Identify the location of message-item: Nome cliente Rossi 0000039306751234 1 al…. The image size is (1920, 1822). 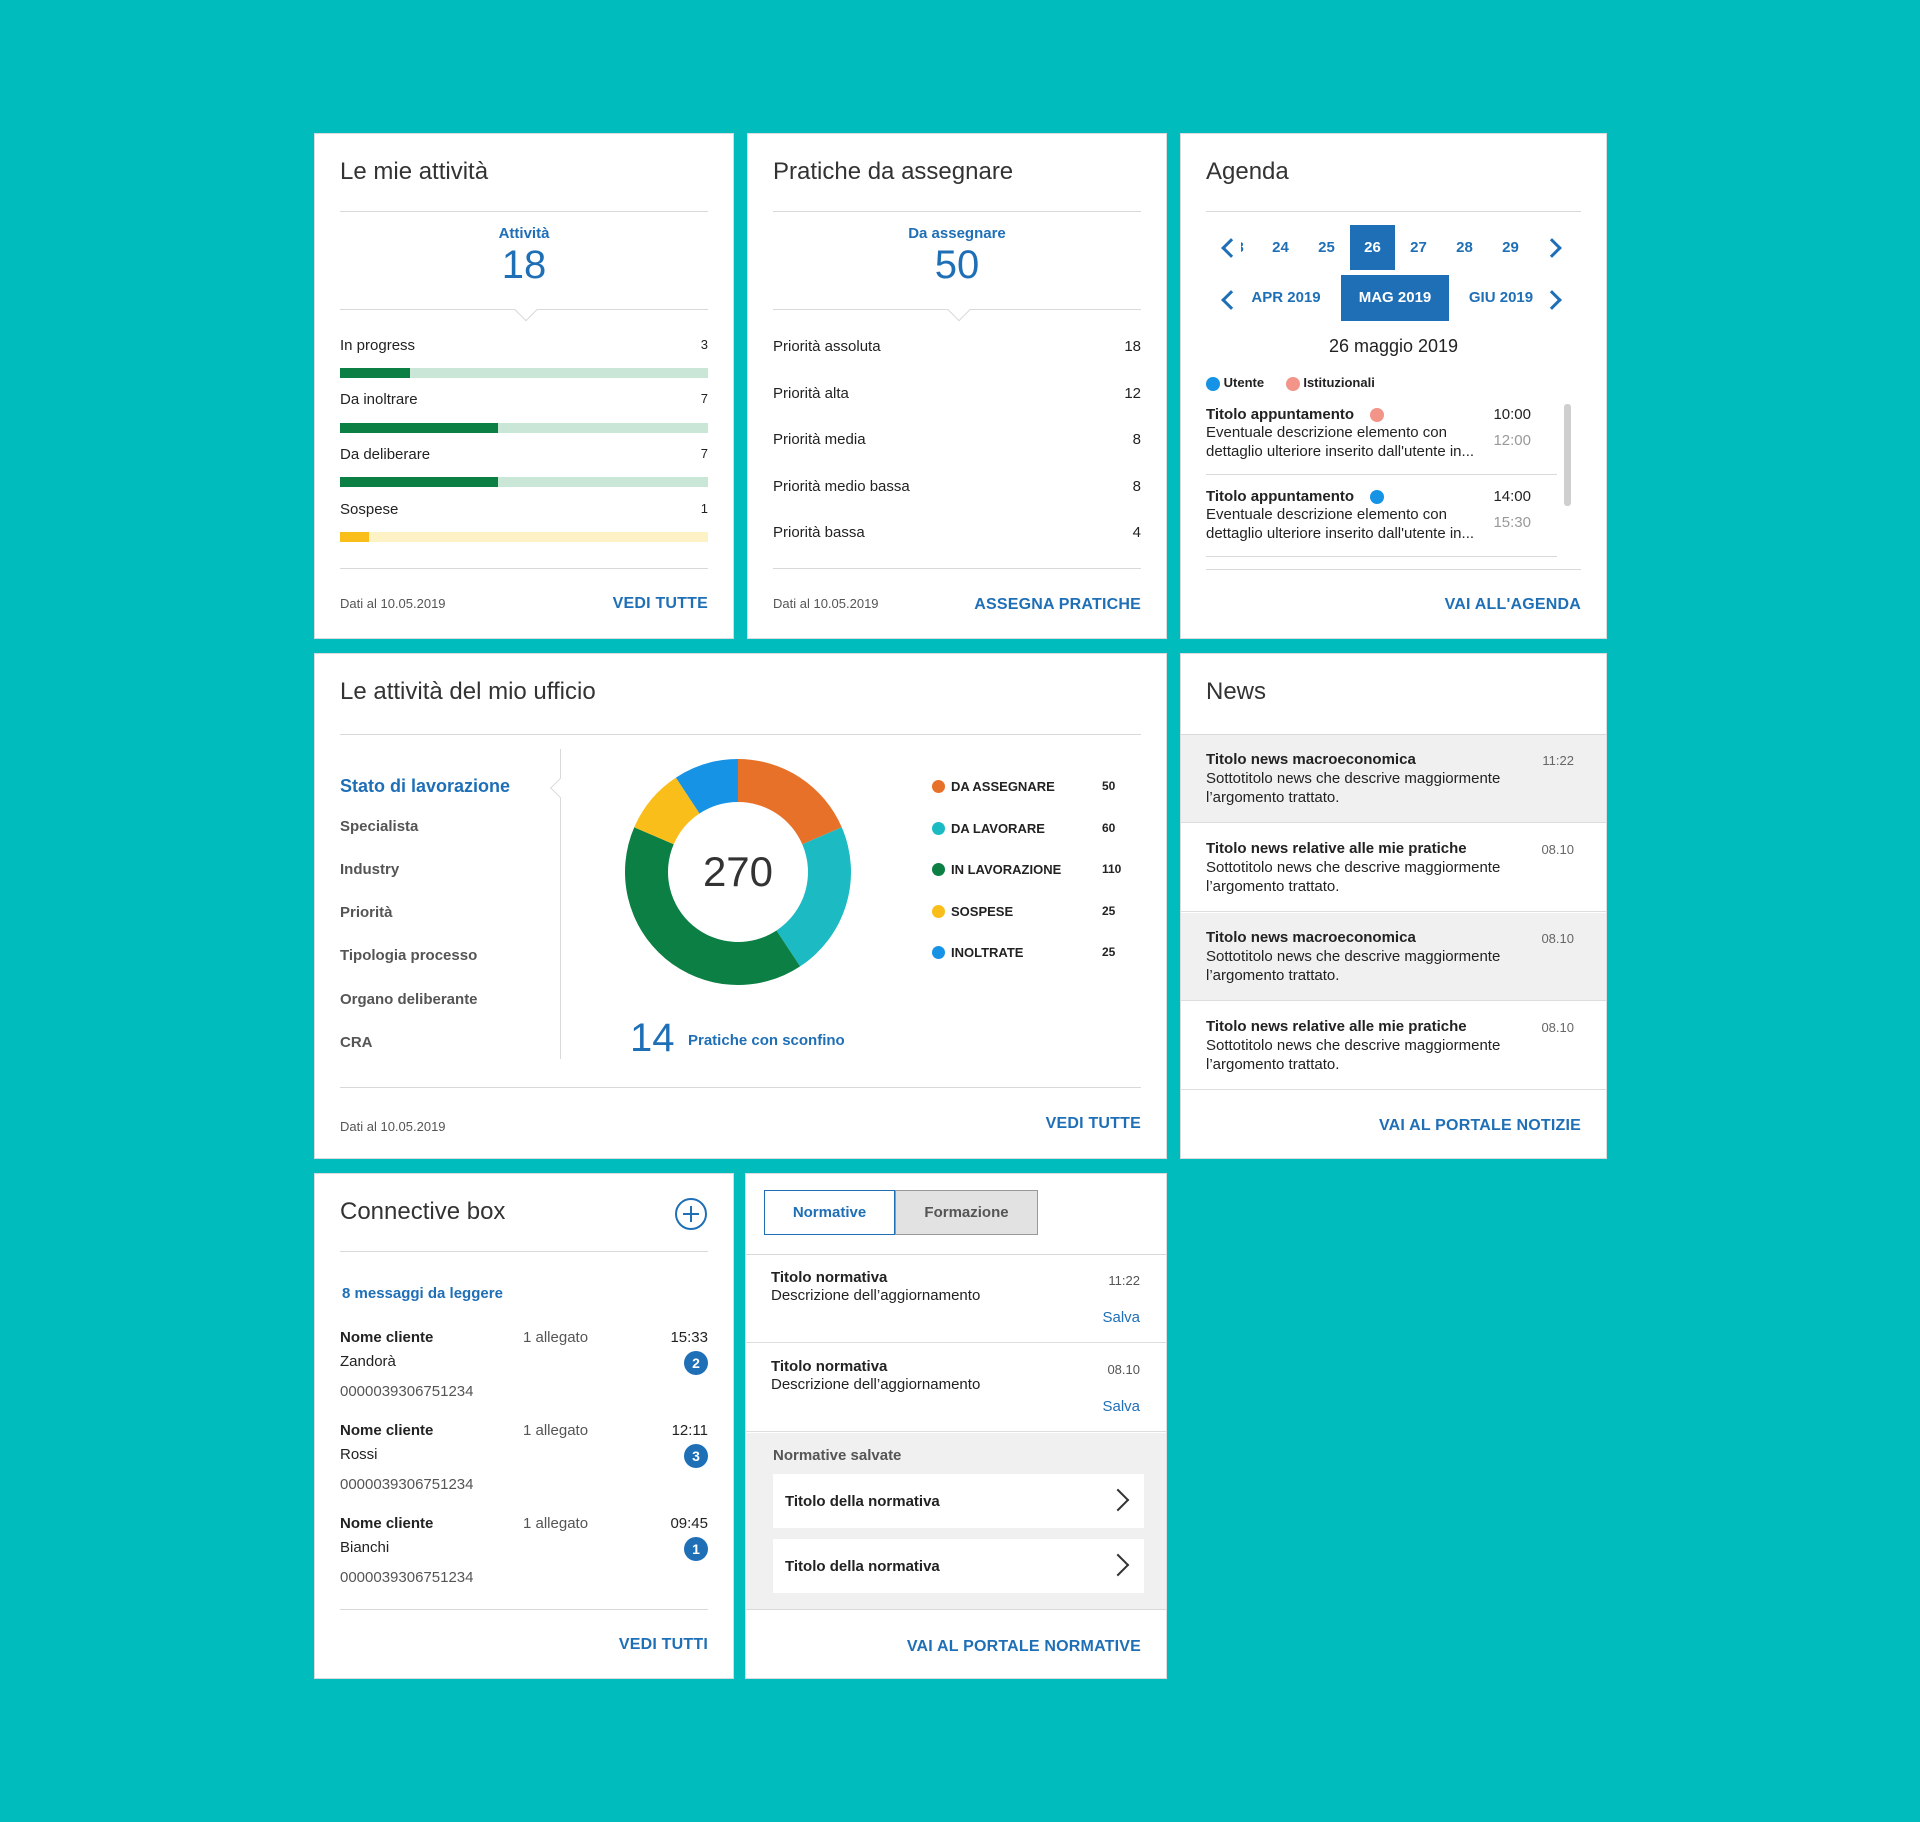
(524, 1467).